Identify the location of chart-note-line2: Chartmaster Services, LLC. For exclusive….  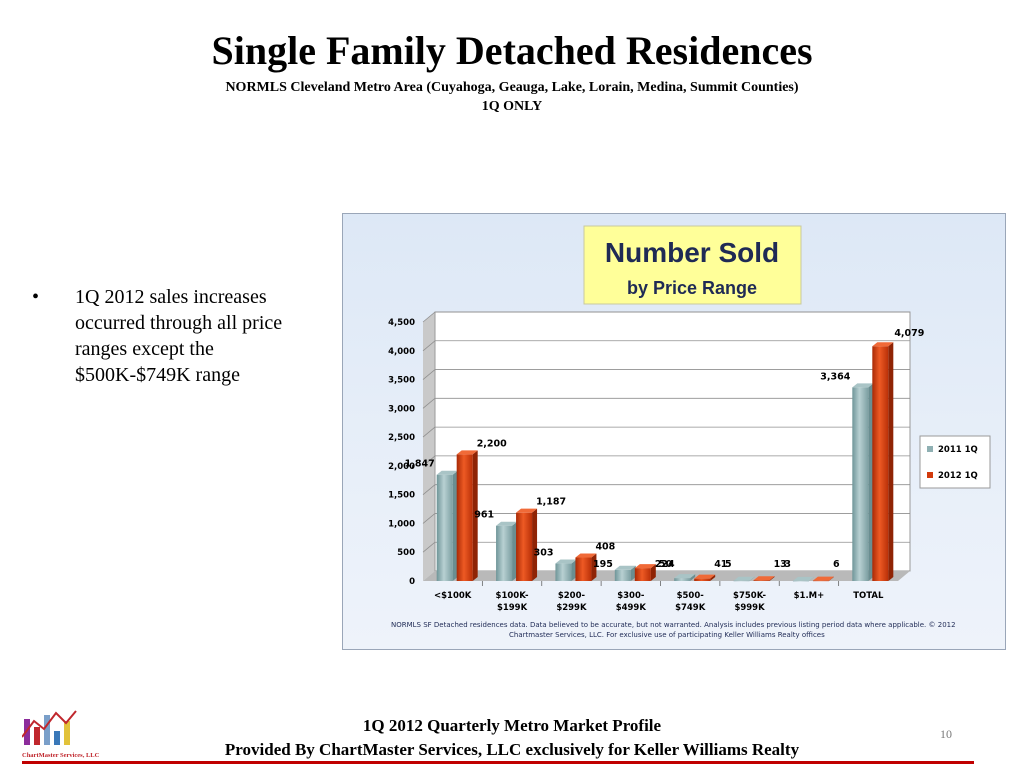
(667, 635).